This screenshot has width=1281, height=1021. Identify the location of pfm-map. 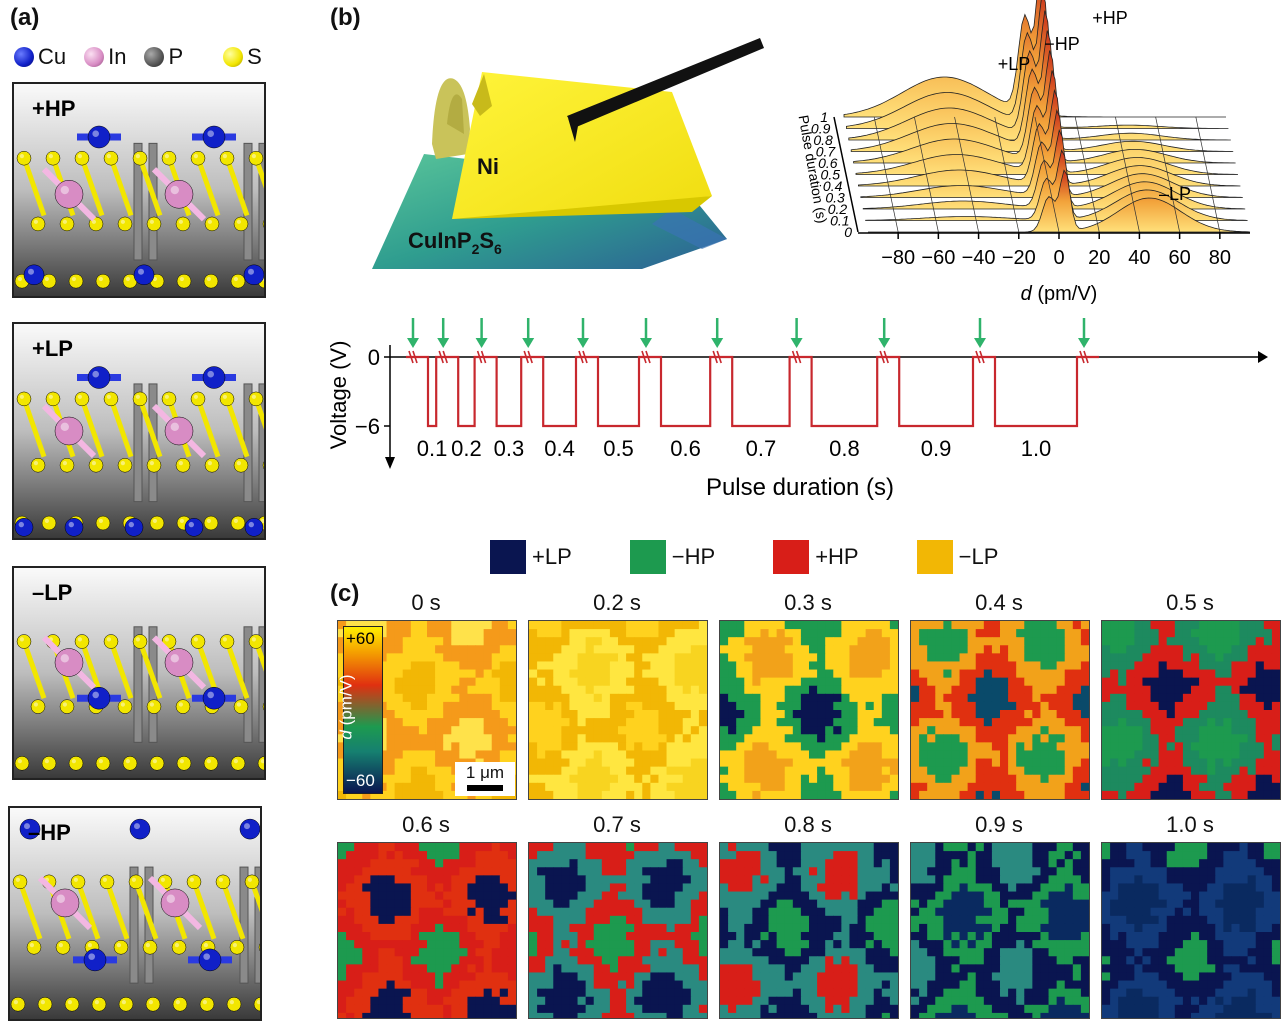
(1000, 930).